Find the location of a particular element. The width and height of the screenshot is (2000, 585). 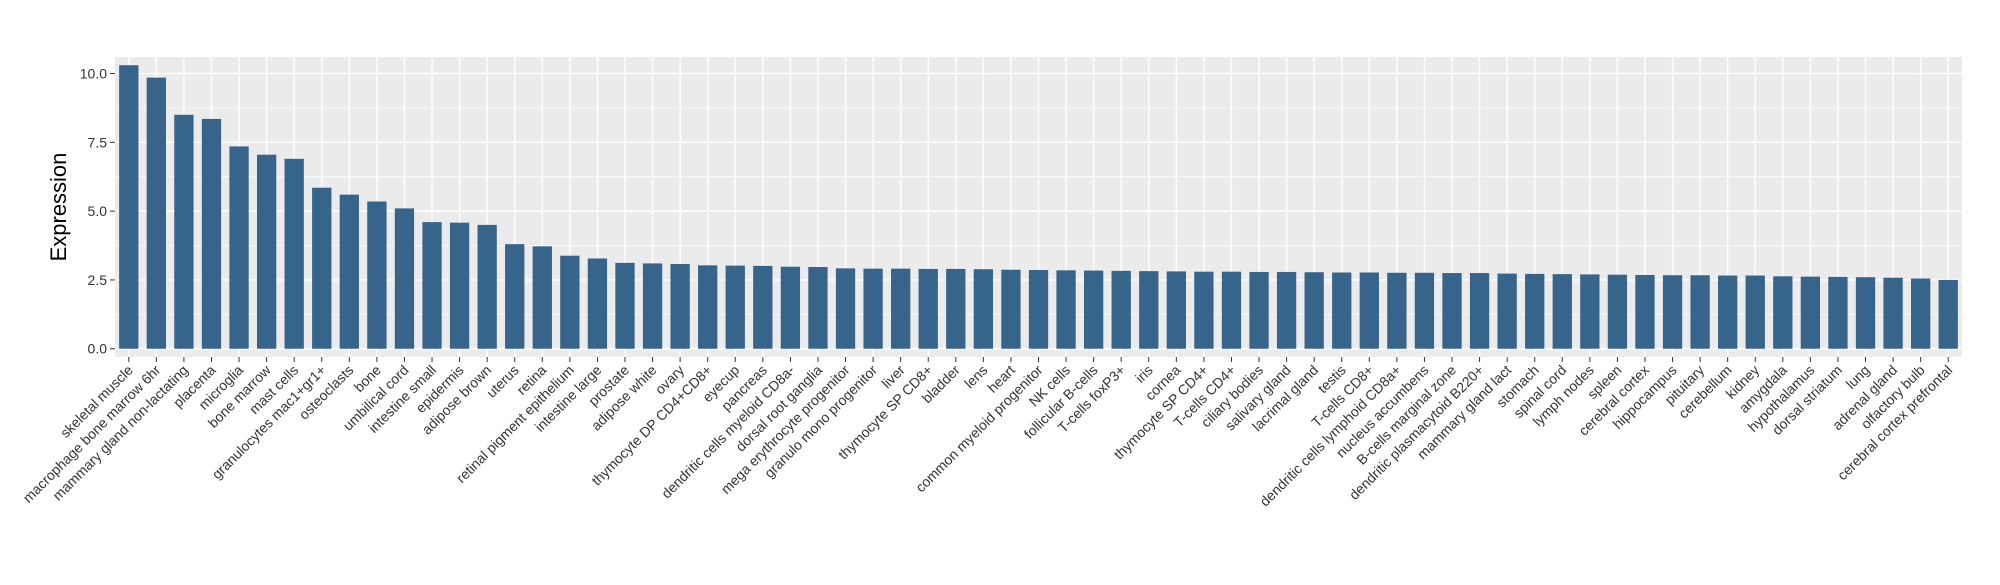

y-axis: 0.0 2.5 5.0 7.5 10.0 is located at coordinates (97, 211).